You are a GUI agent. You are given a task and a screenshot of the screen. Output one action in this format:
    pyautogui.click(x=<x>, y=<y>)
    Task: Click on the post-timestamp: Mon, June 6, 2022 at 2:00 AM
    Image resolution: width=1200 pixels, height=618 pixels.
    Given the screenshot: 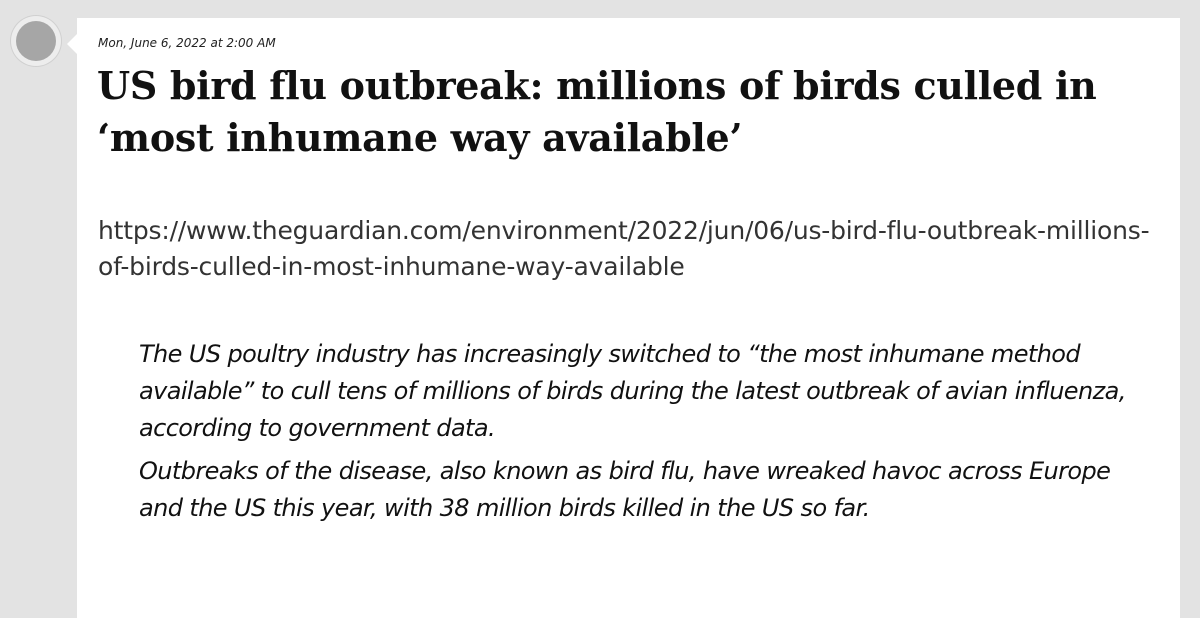 What is the action you would take?
    pyautogui.click(x=187, y=43)
    